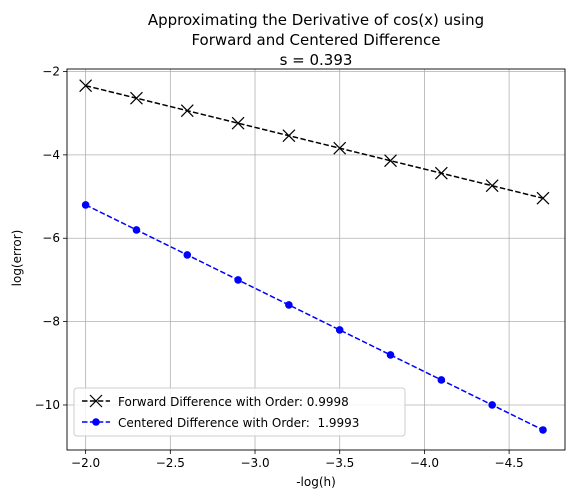  I want to click on x-tick-label: −4.0, so click(424, 463).